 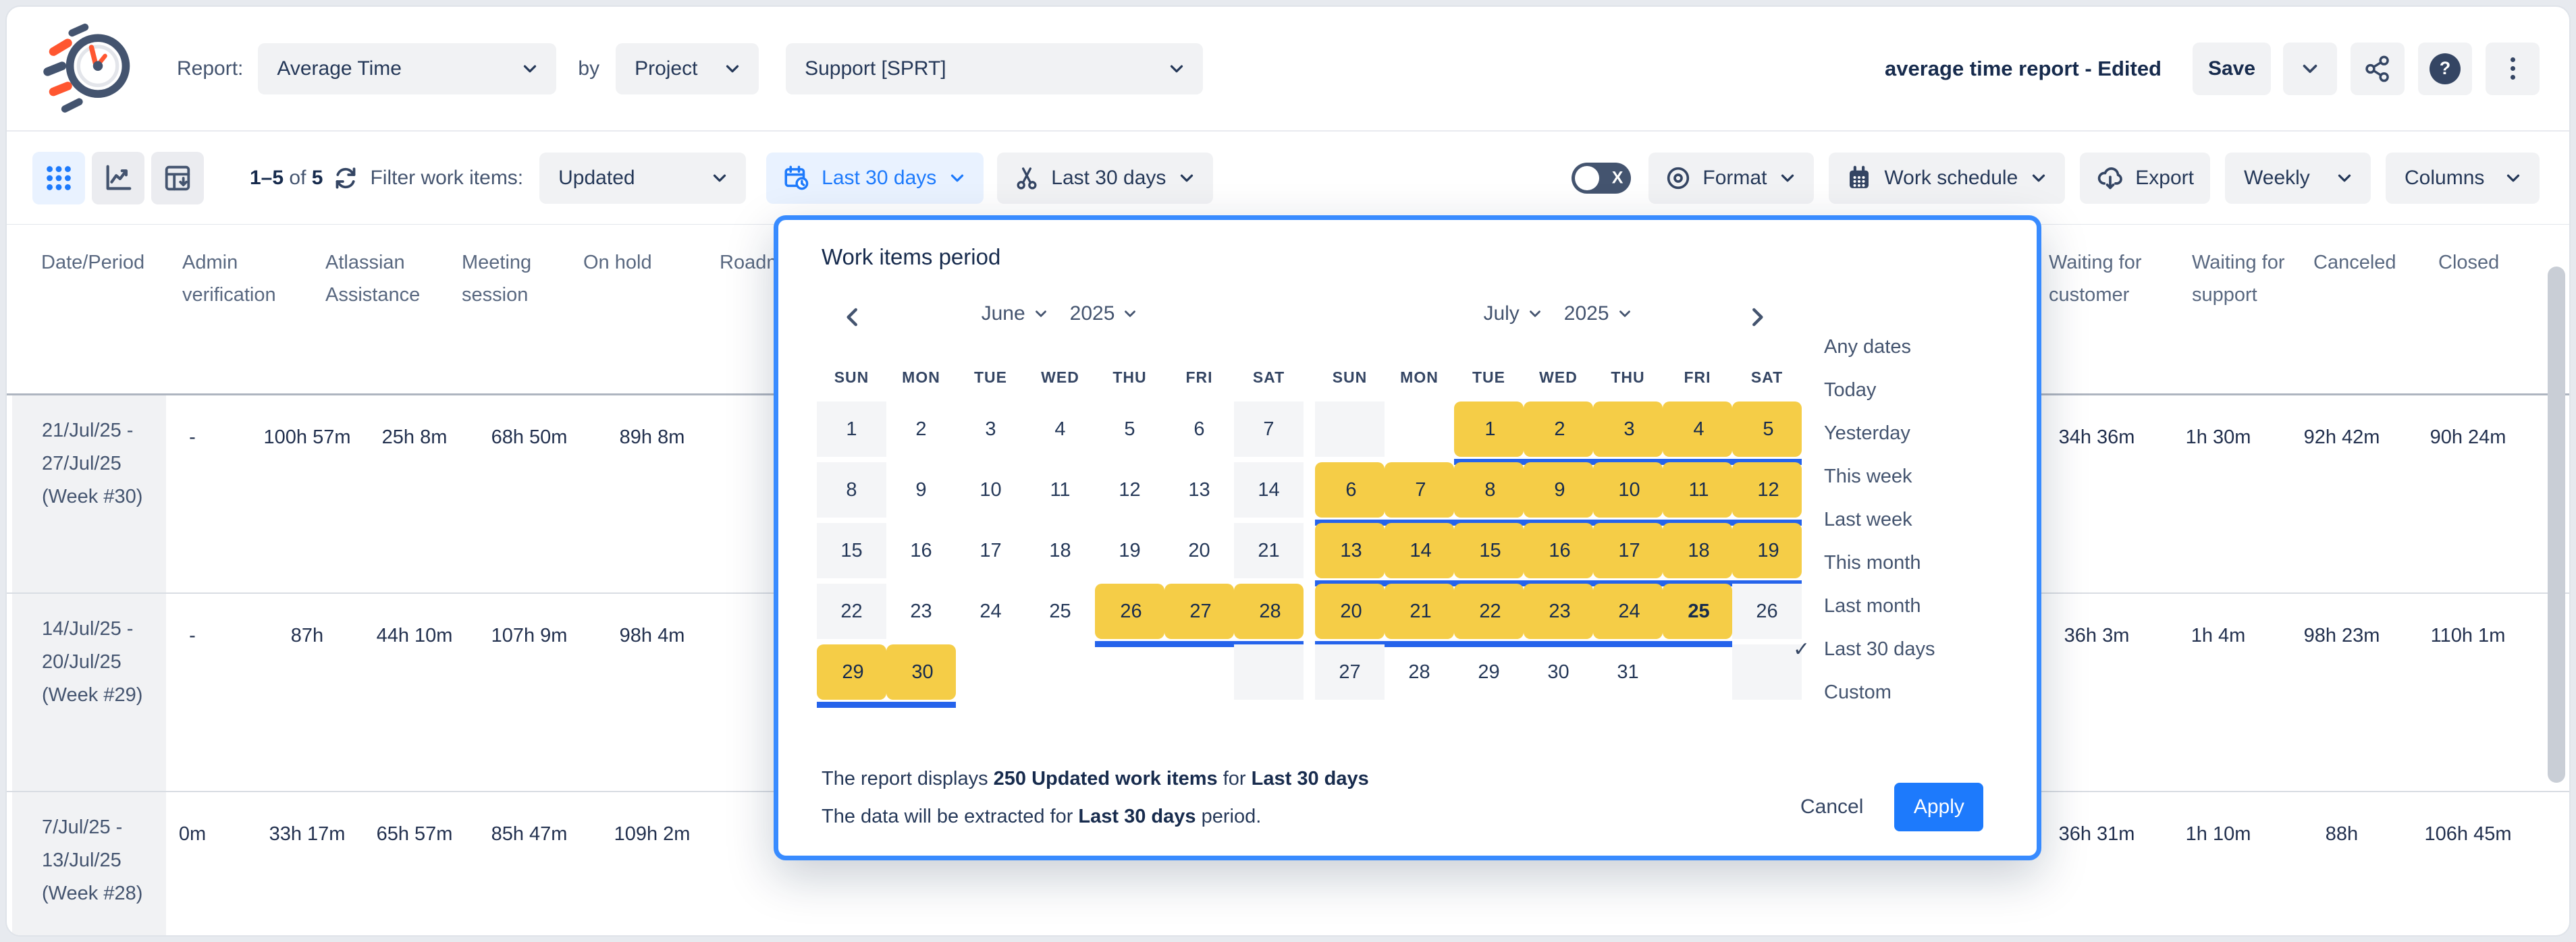 What do you see at coordinates (1880, 692) in the screenshot?
I see `preset-item: Custom` at bounding box center [1880, 692].